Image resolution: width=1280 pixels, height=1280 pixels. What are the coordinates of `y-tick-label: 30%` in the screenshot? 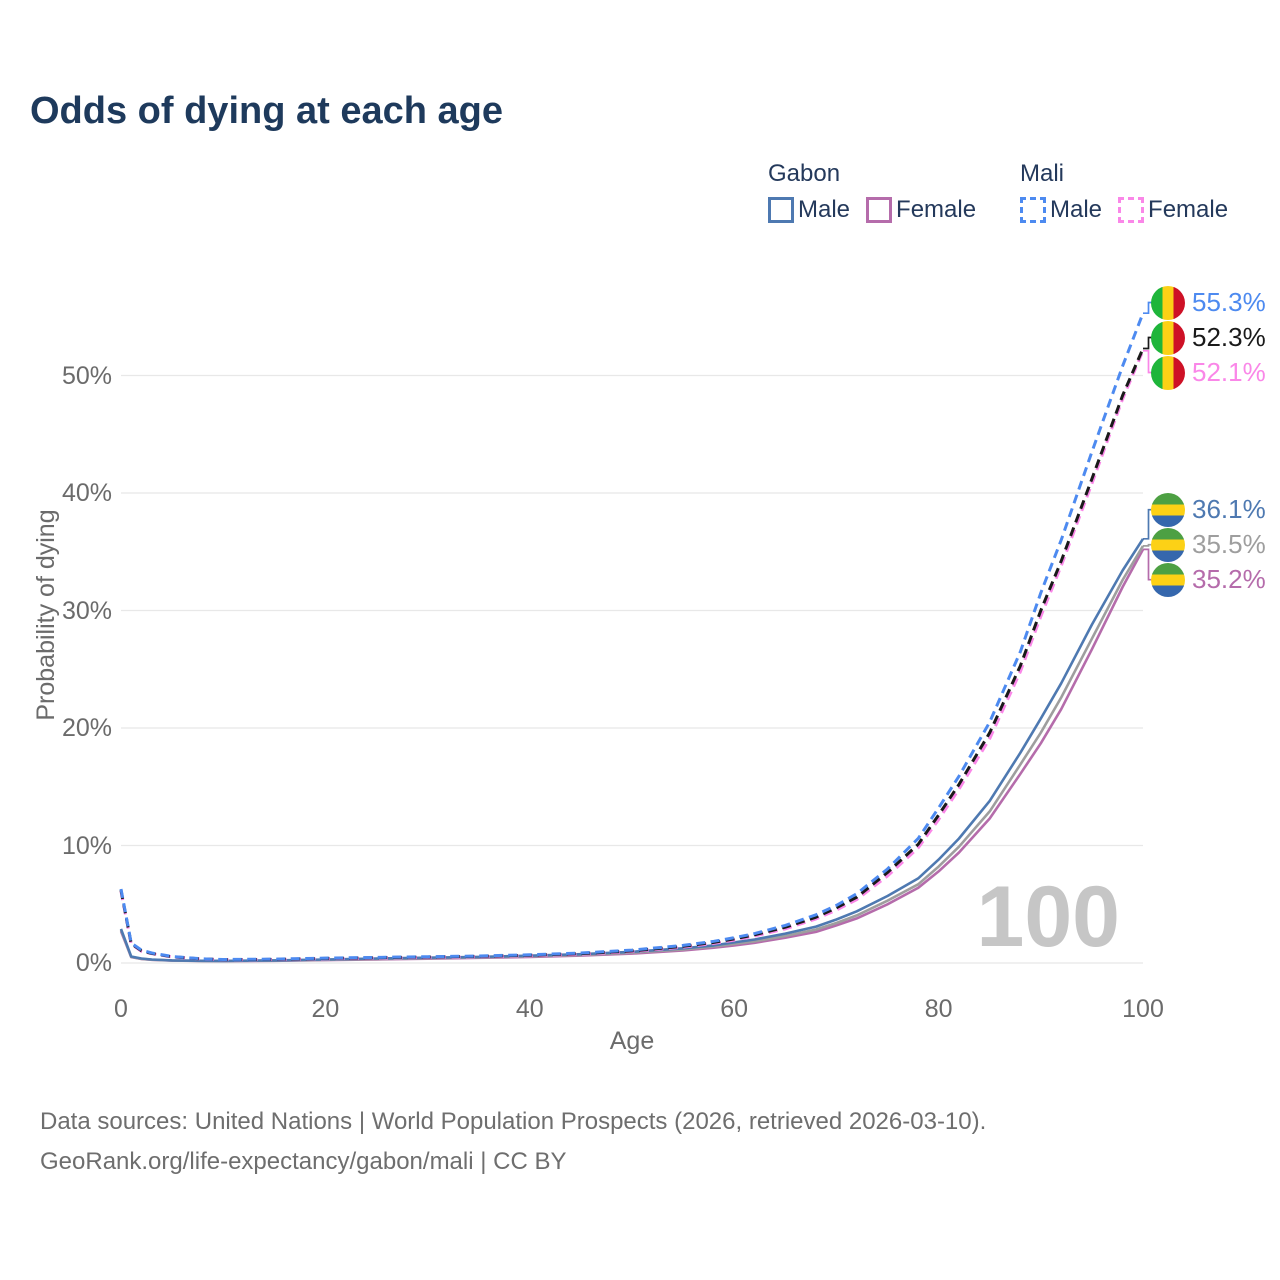 It's located at (86, 610).